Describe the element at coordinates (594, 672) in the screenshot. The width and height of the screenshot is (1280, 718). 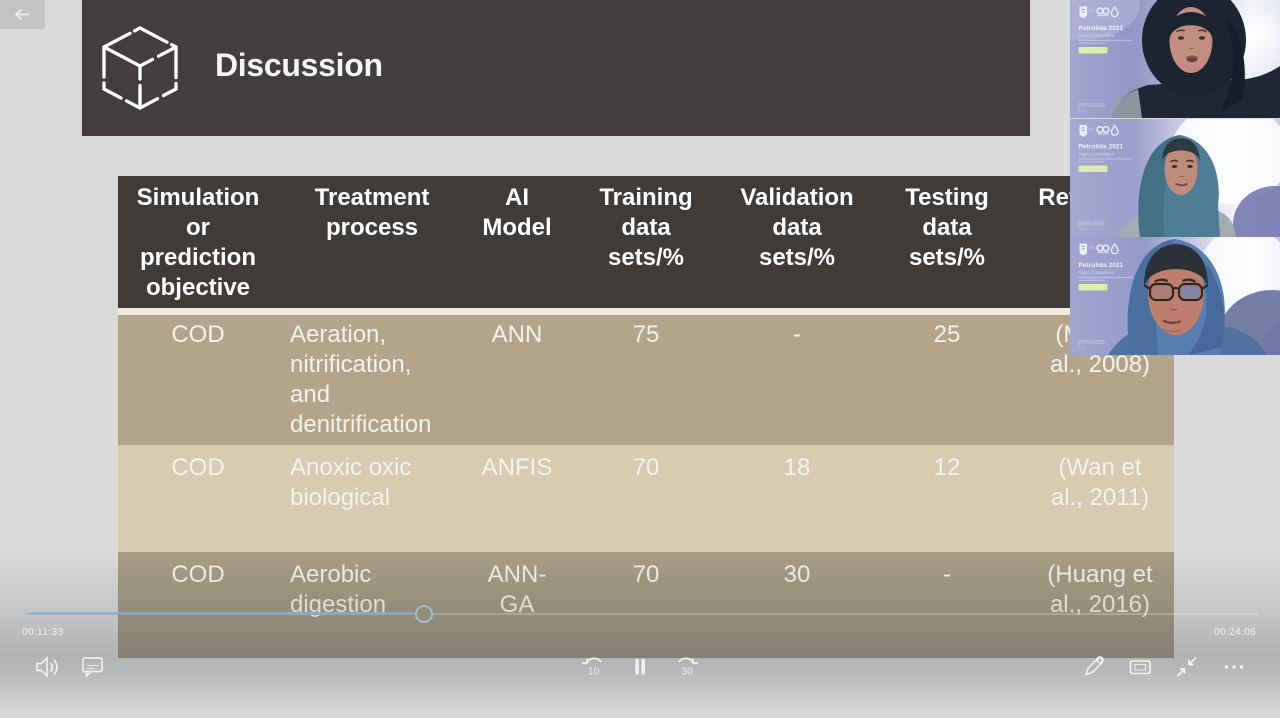
I see `svg-text: 10` at that location.